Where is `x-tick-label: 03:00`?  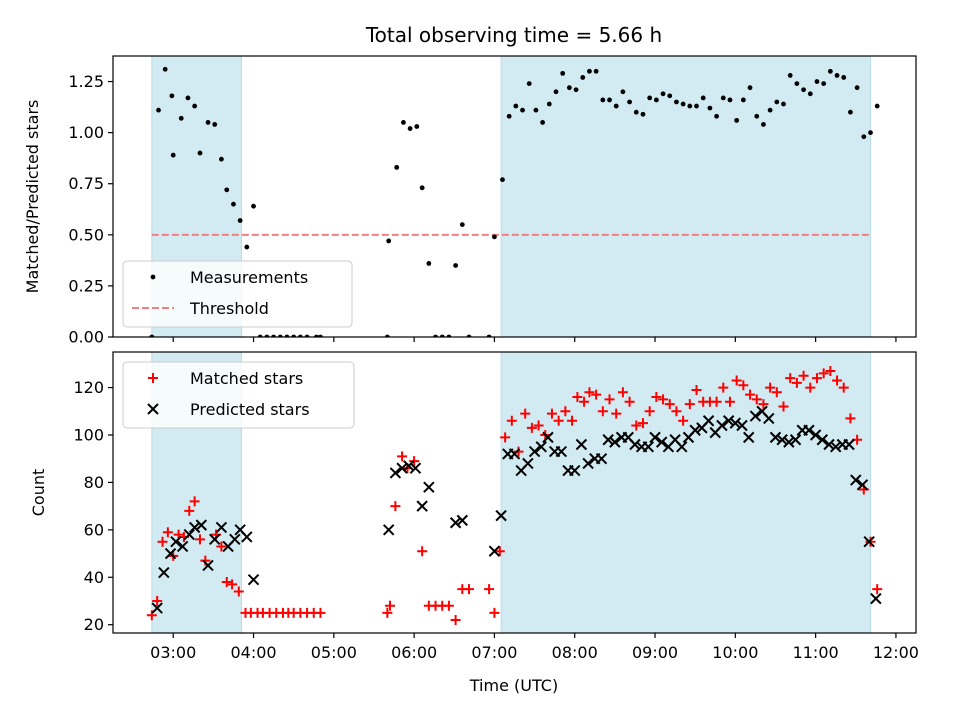
x-tick-label: 03:00 is located at coordinates (173, 652).